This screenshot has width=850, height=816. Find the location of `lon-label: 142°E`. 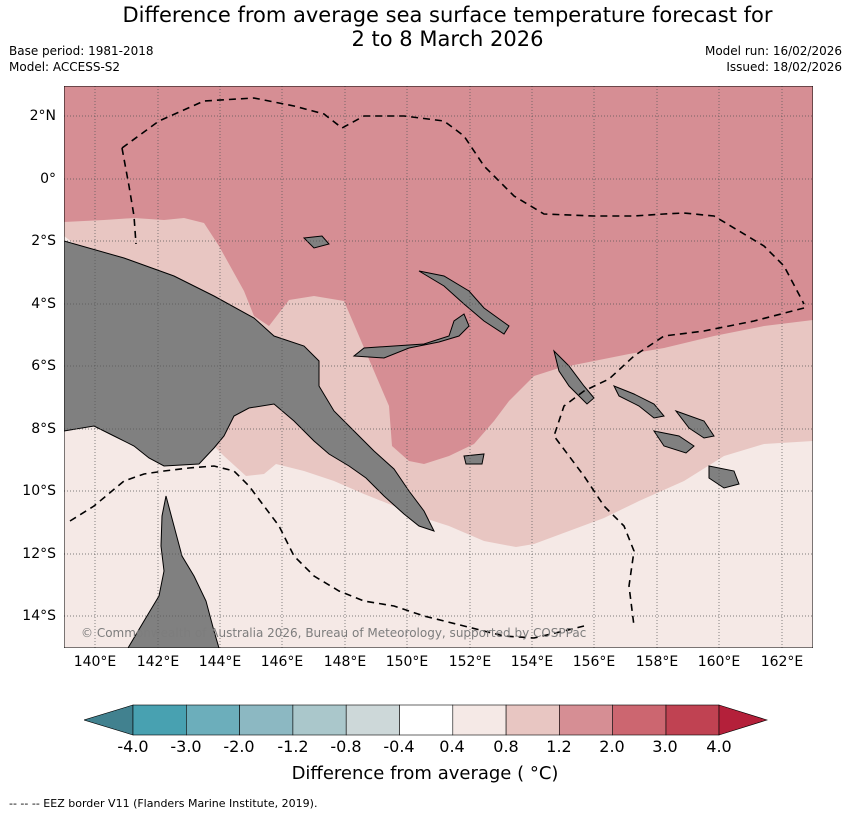

lon-label: 142°E is located at coordinates (158, 662).